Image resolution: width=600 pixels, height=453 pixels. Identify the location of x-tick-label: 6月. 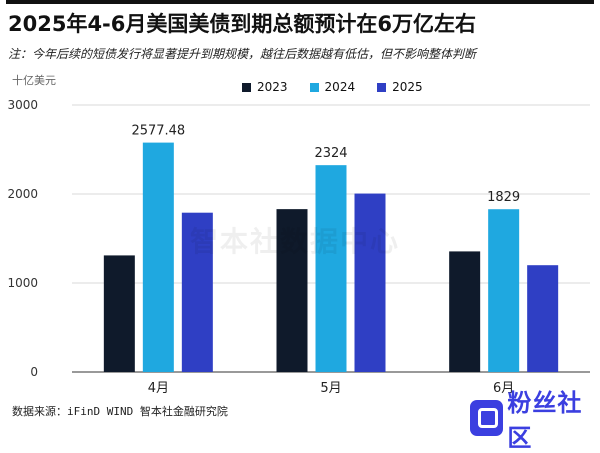
(503, 388).